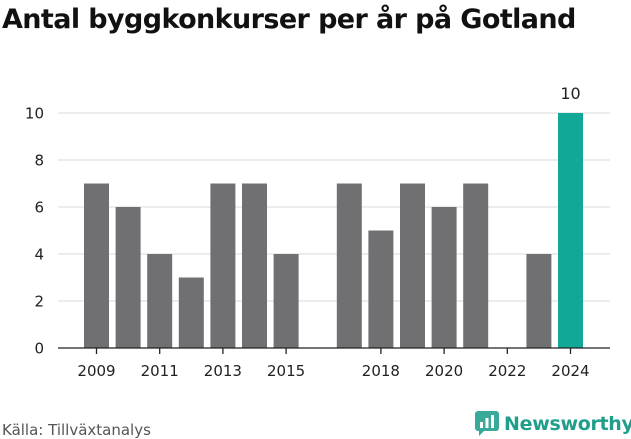  What do you see at coordinates (412, 265) in the screenshot?
I see `bar-2019` at bounding box center [412, 265].